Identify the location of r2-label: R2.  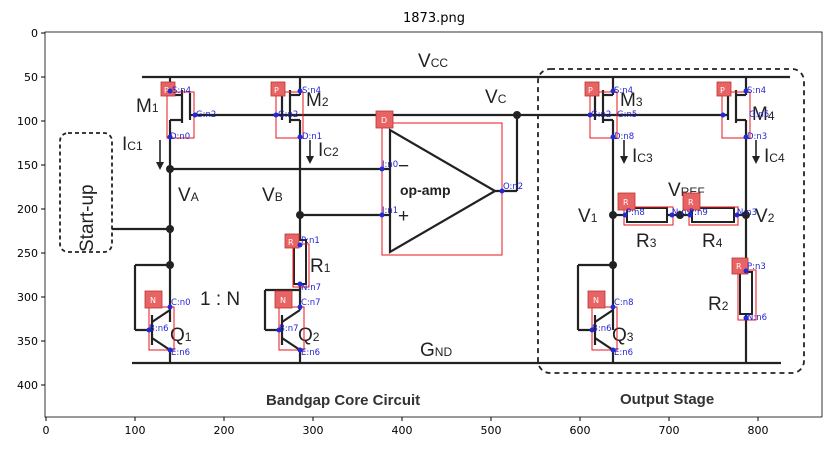
(718, 304).